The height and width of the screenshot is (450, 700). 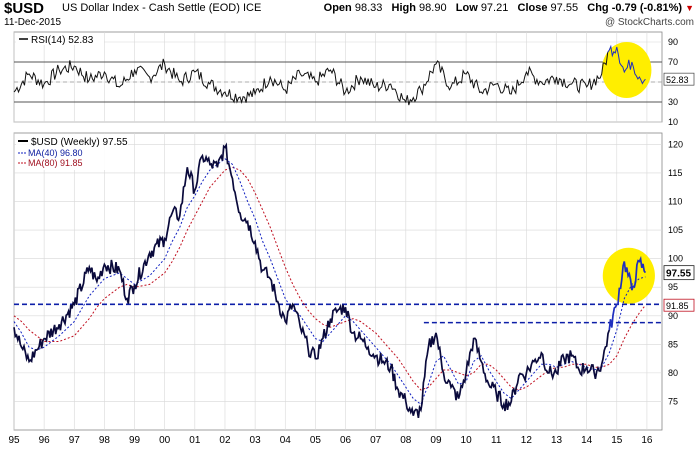 What do you see at coordinates (627, 293) in the screenshot?
I see `price-line-recent` at bounding box center [627, 293].